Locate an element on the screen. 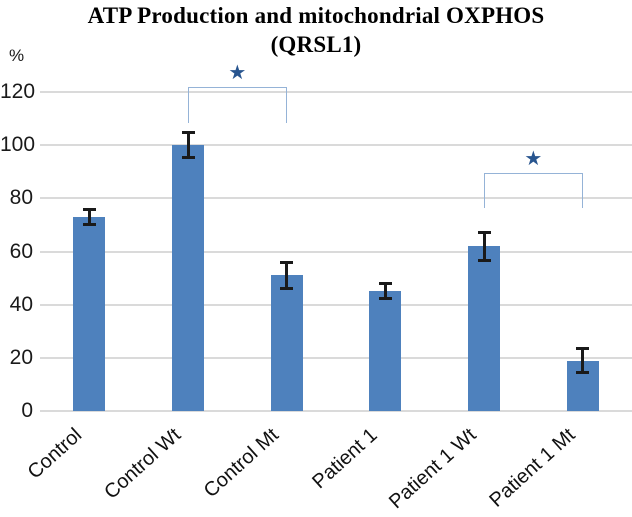  x-category-label: Patient 1 Mt is located at coordinates (532, 468).